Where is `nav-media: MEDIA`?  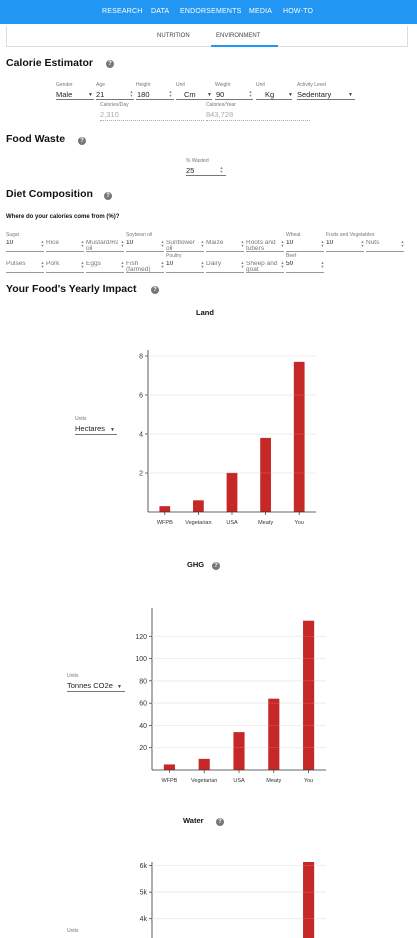 nav-media: MEDIA is located at coordinates (261, 11).